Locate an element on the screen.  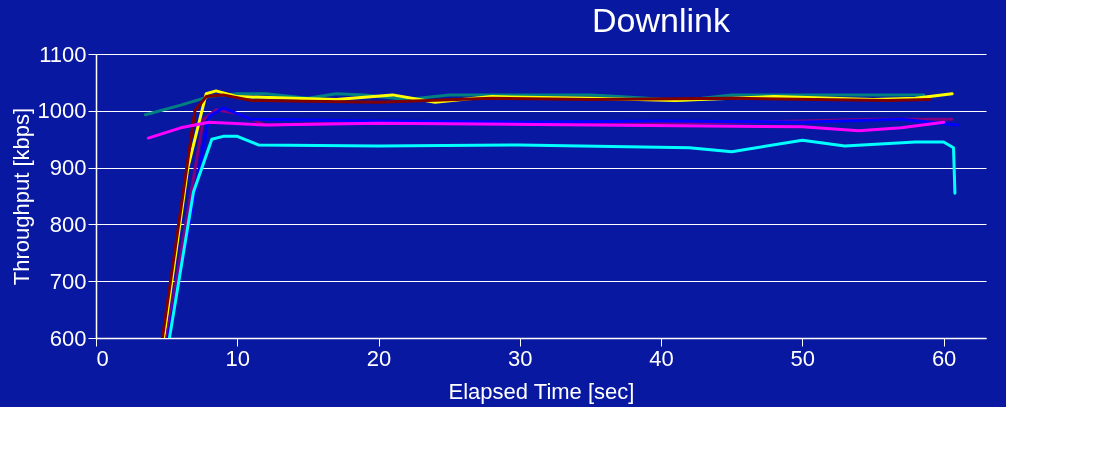
x-tick-label: 10 is located at coordinates (238, 358).